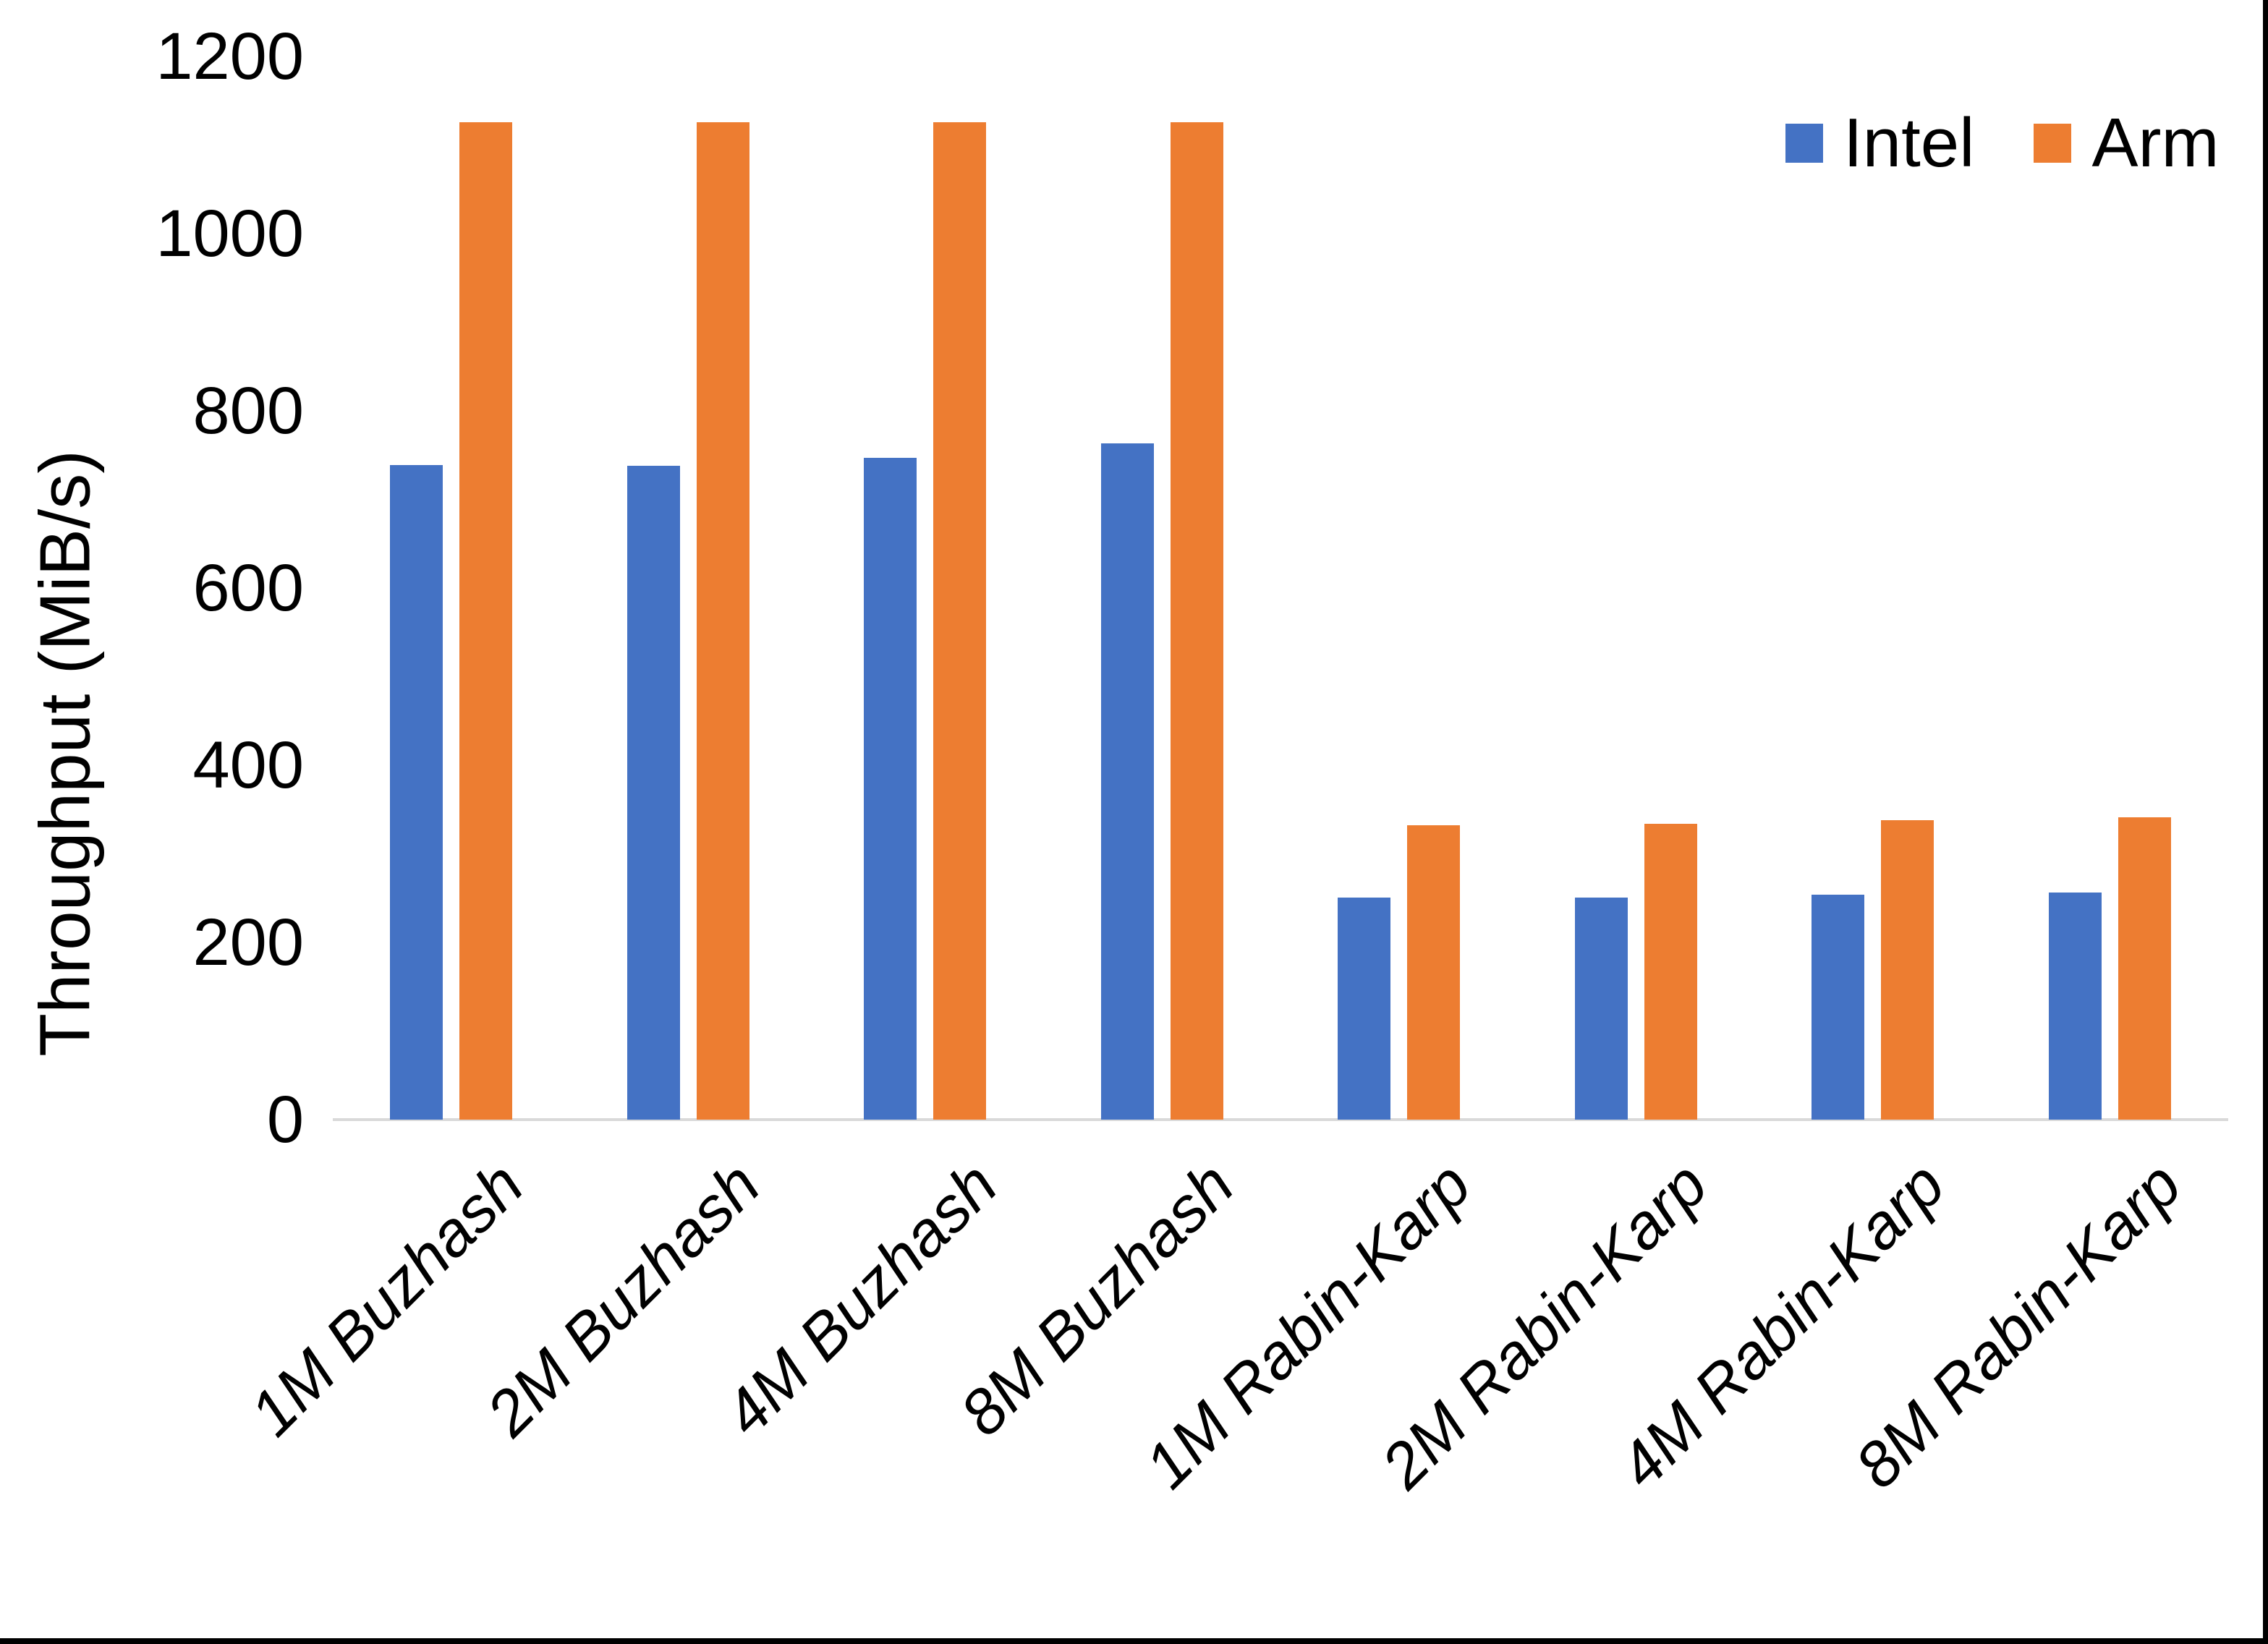  I want to click on bar-arm-4m-rabin-karp, so click(1907, 970).